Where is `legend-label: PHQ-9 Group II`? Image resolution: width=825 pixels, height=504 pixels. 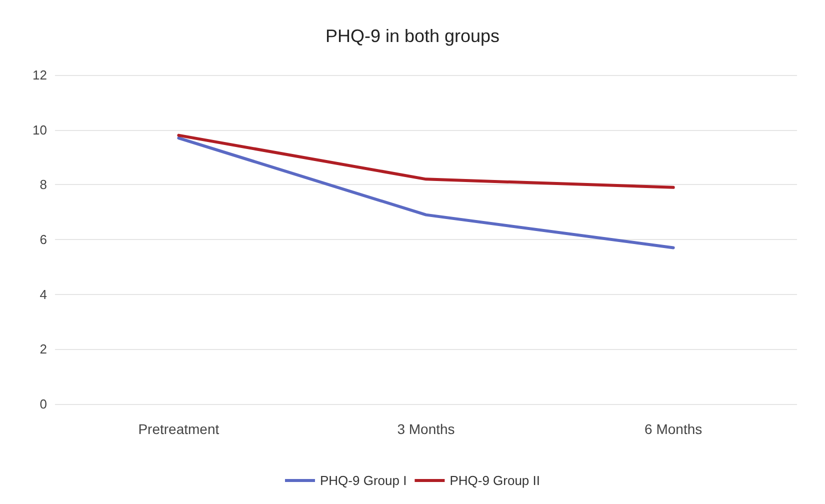
legend-label: PHQ-9 Group II is located at coordinates (495, 480).